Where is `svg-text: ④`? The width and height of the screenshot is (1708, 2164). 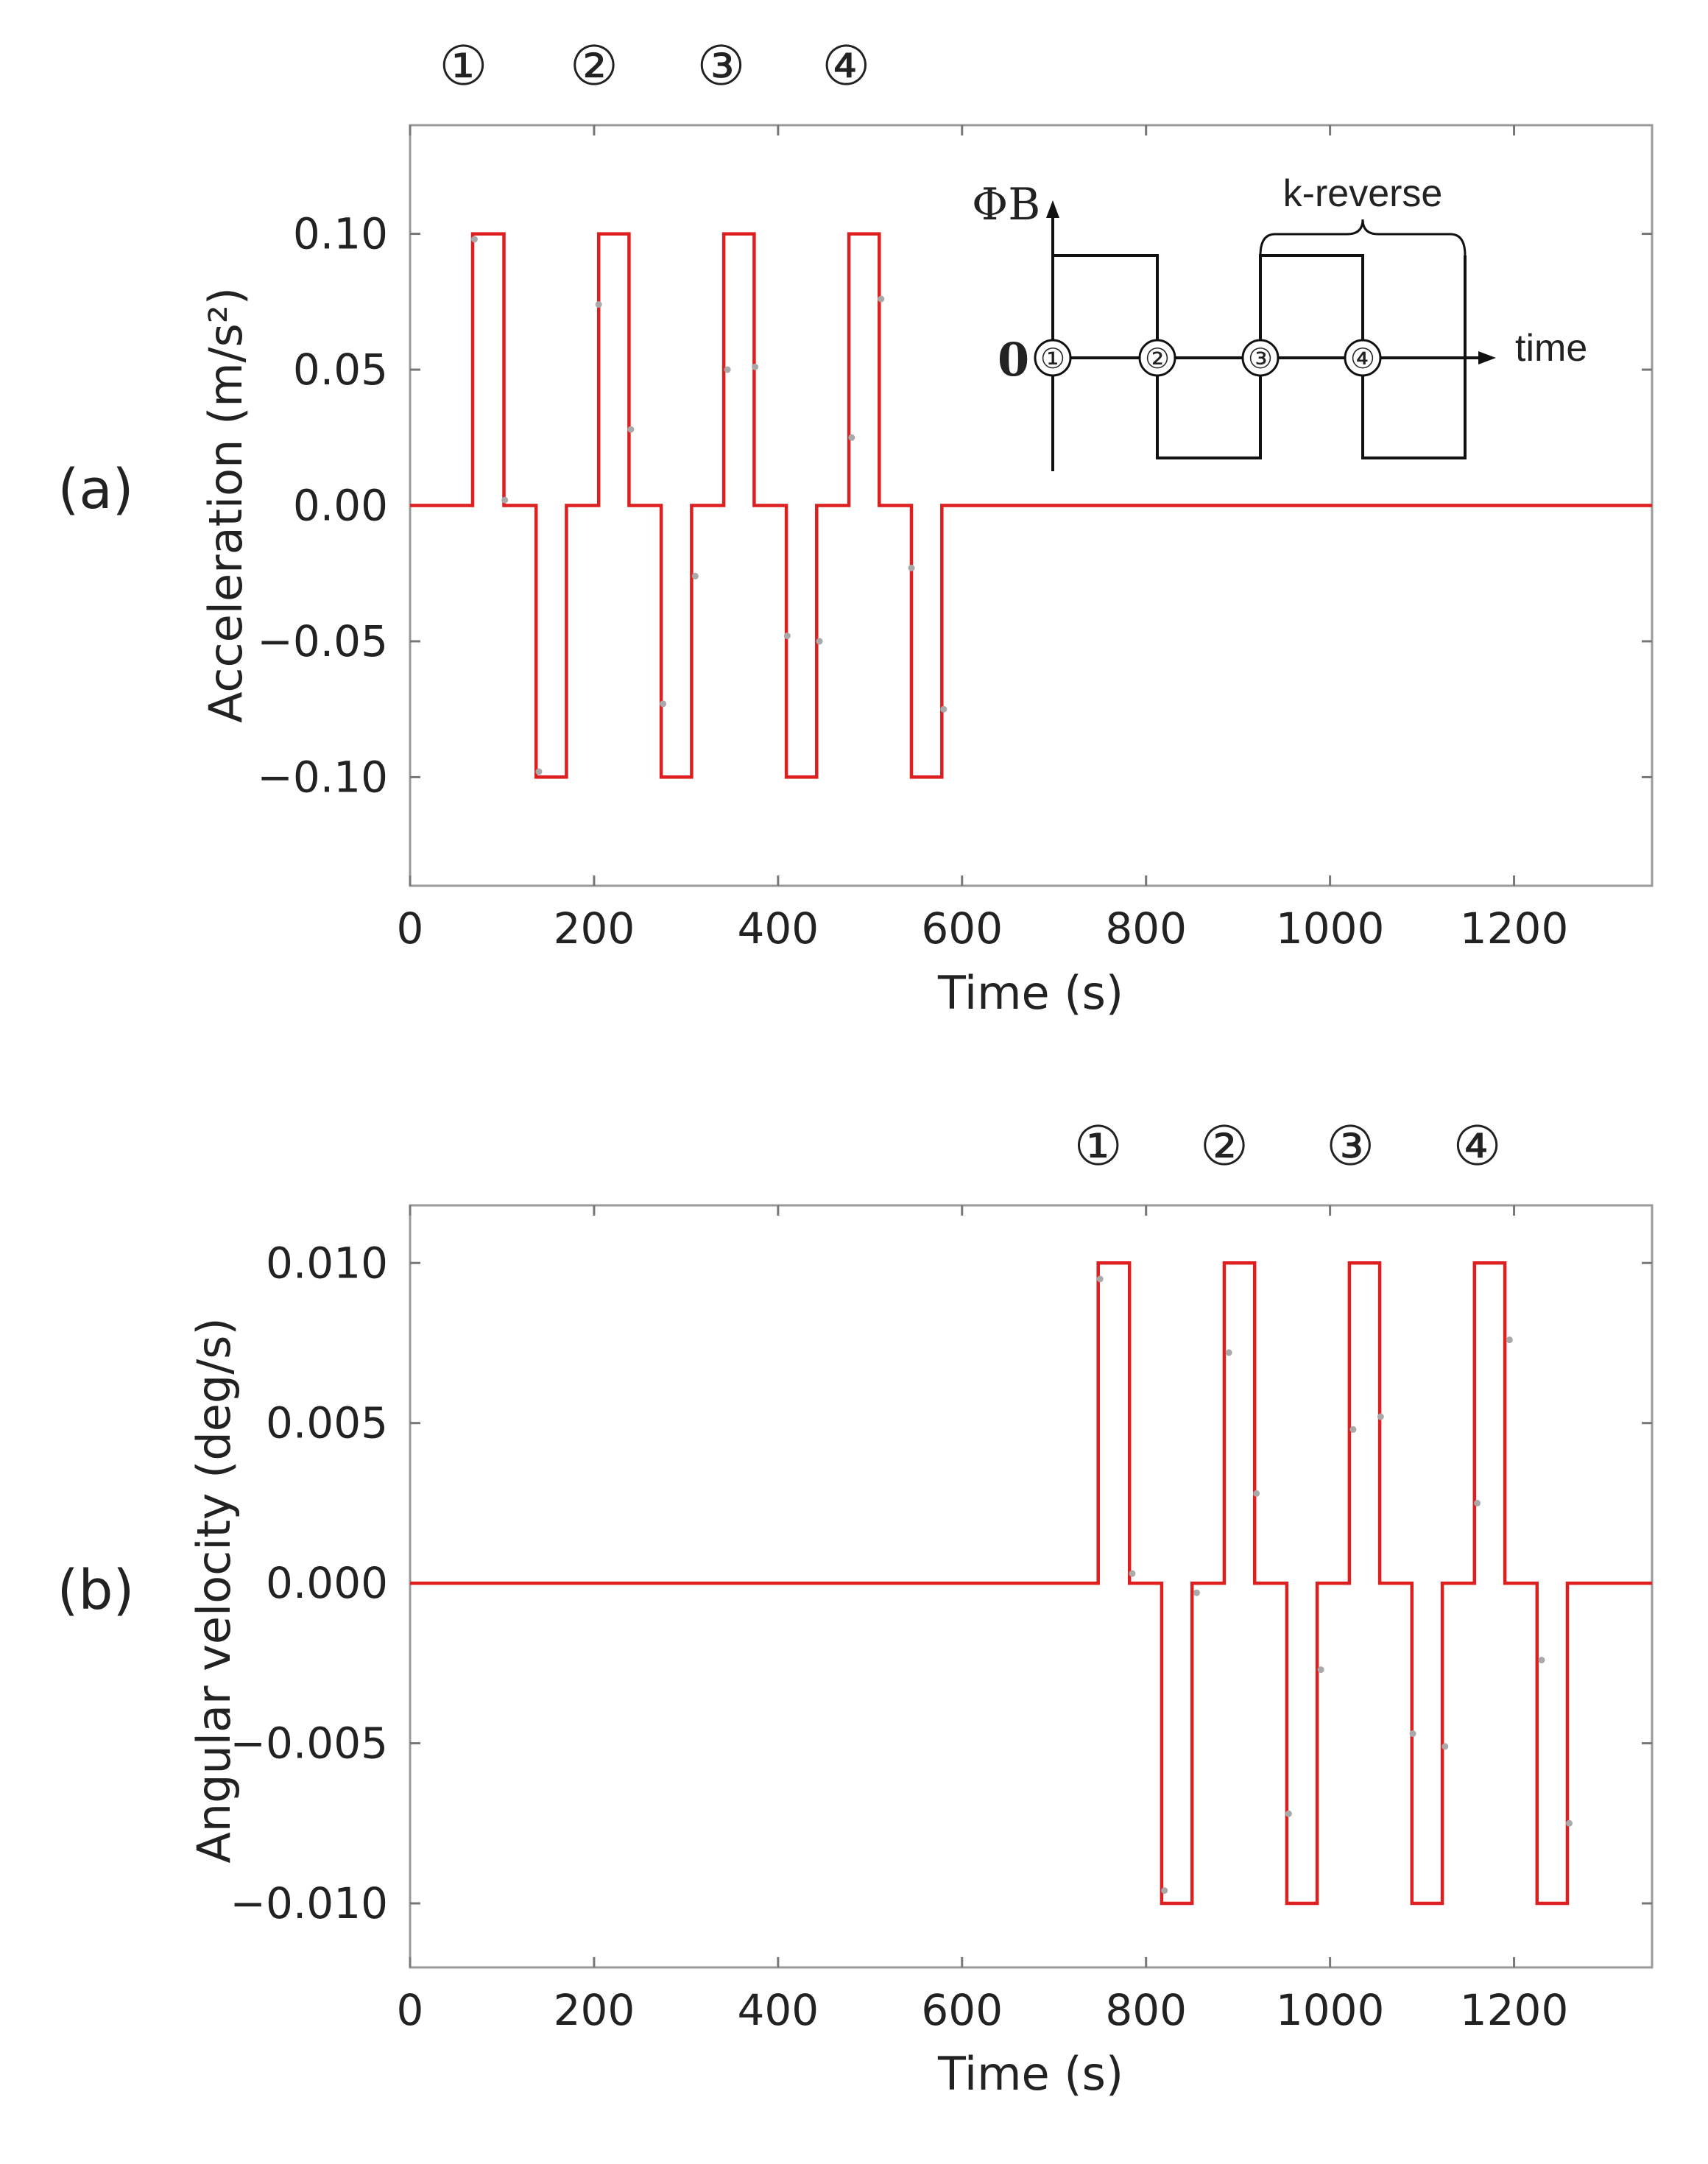 svg-text: ④ is located at coordinates (1362, 358).